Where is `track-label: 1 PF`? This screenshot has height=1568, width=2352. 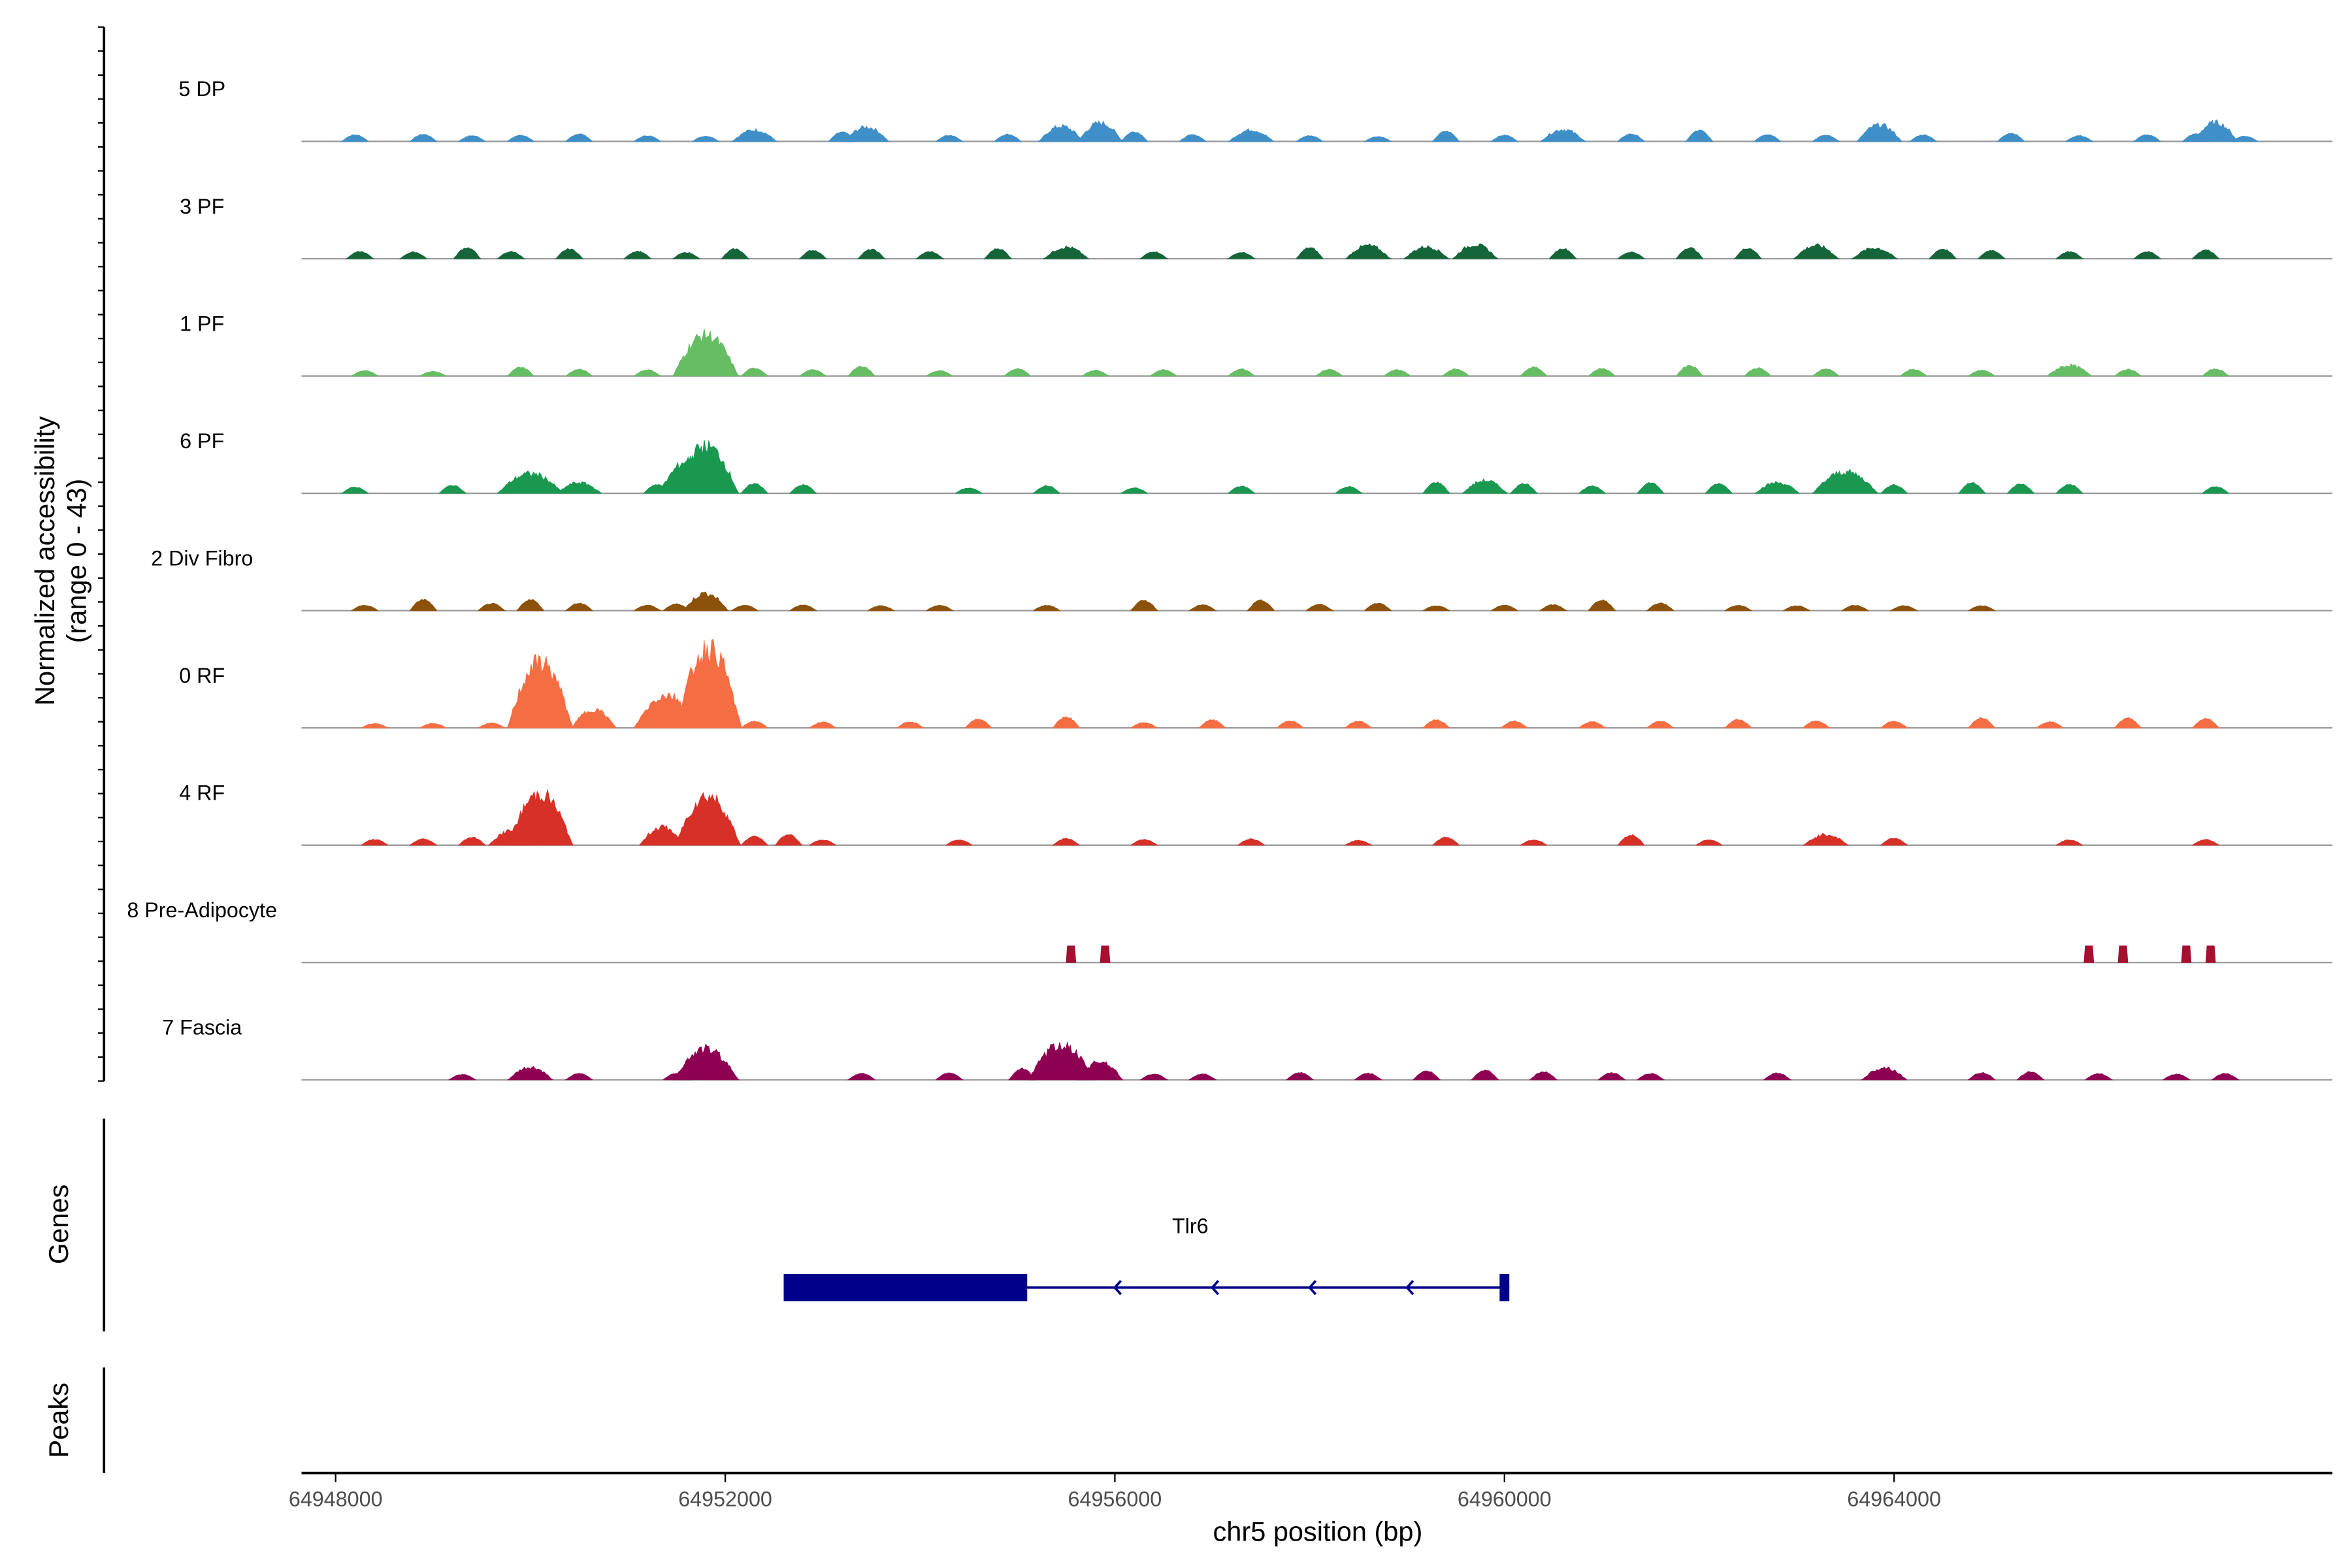 track-label: 1 PF is located at coordinates (202, 323).